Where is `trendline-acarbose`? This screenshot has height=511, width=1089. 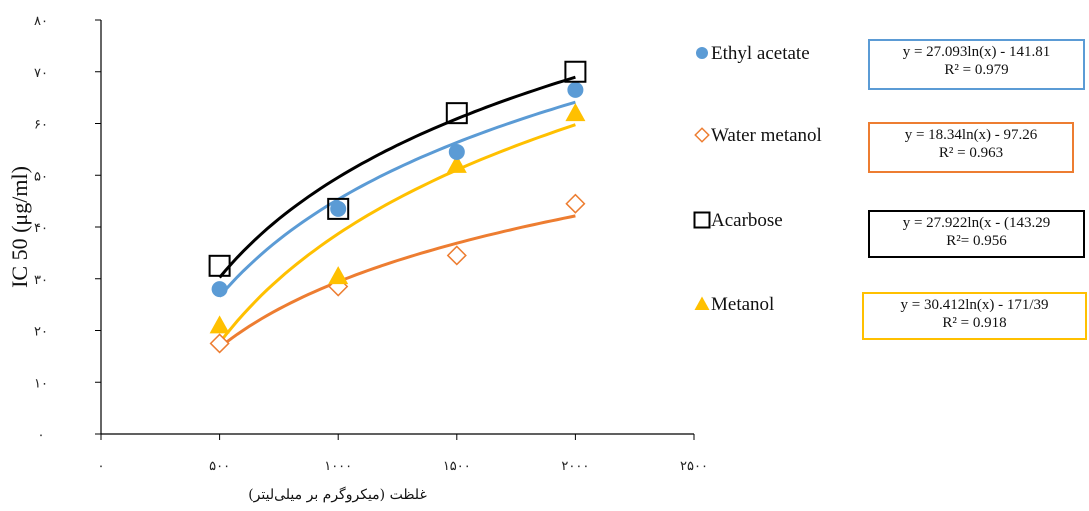 trendline-acarbose is located at coordinates (397, 177).